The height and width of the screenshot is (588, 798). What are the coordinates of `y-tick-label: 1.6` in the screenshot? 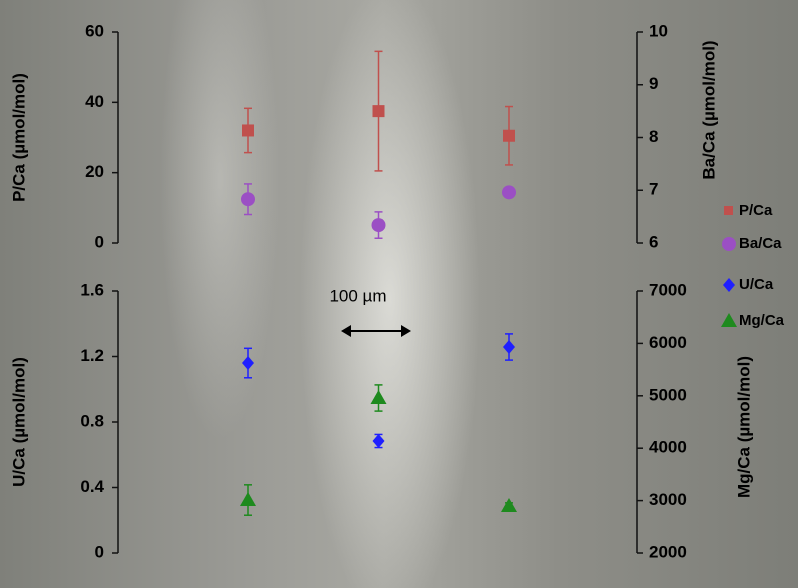 It's located at (92, 289).